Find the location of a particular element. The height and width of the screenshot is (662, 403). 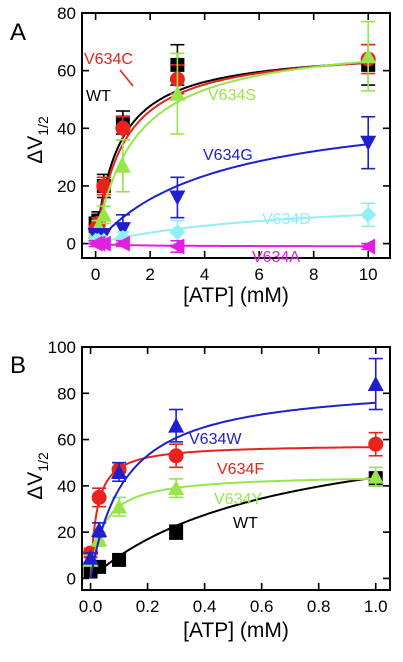

y-tick-label: 100 is located at coordinates (62, 347).